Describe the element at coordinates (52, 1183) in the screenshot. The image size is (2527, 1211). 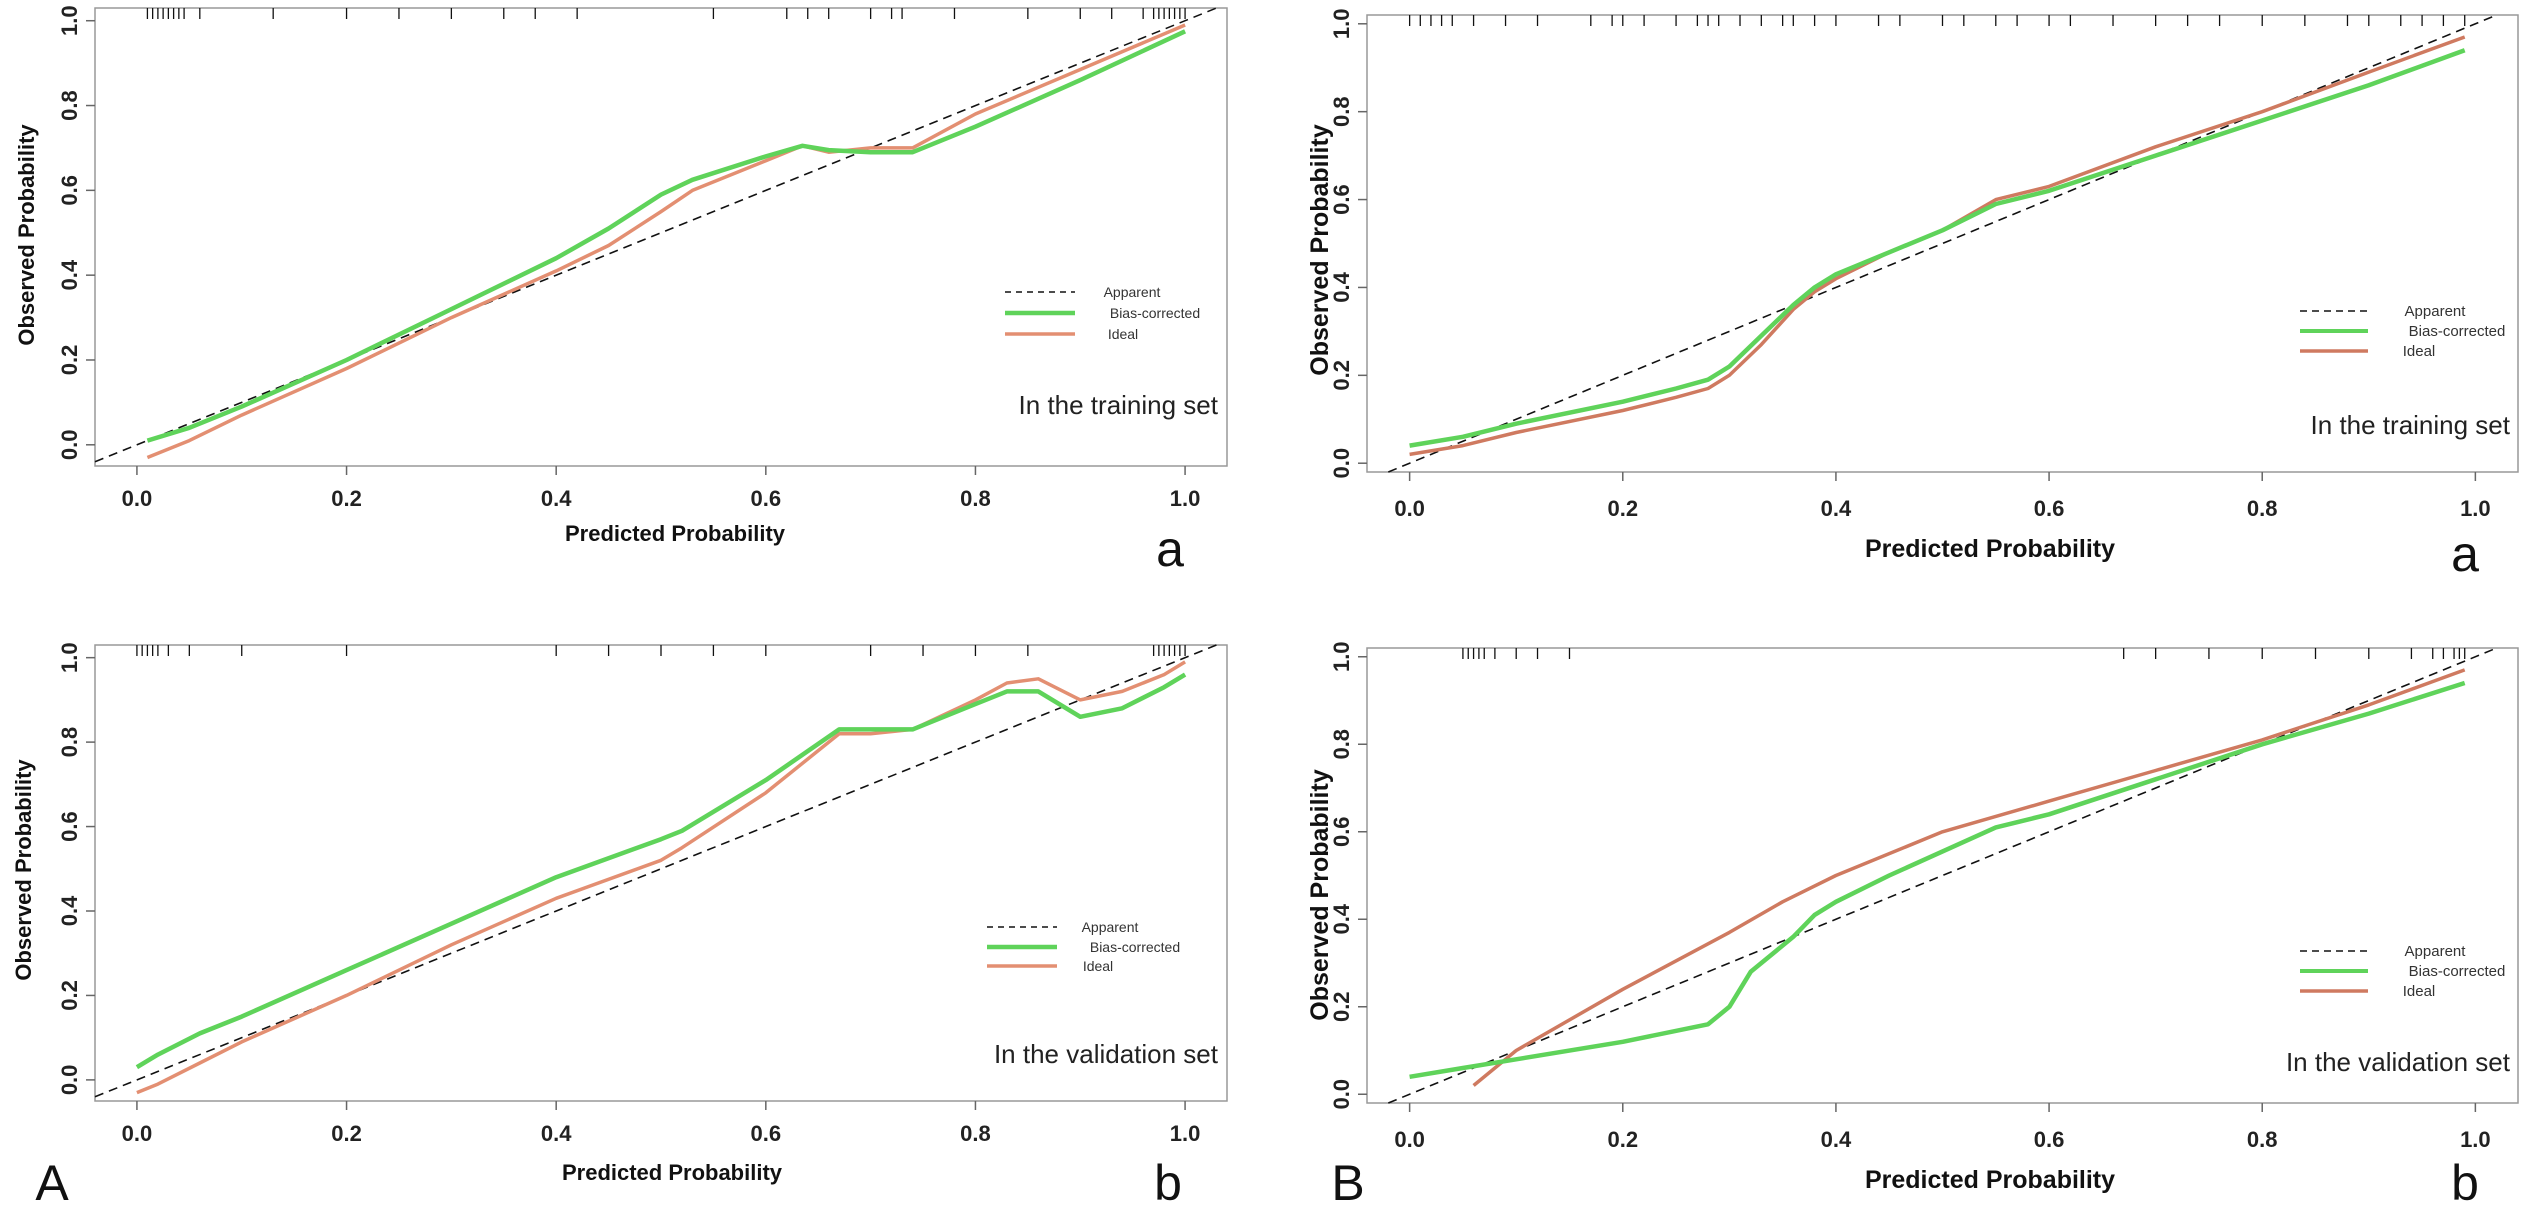
I see `panel-letter-A: A` at that location.